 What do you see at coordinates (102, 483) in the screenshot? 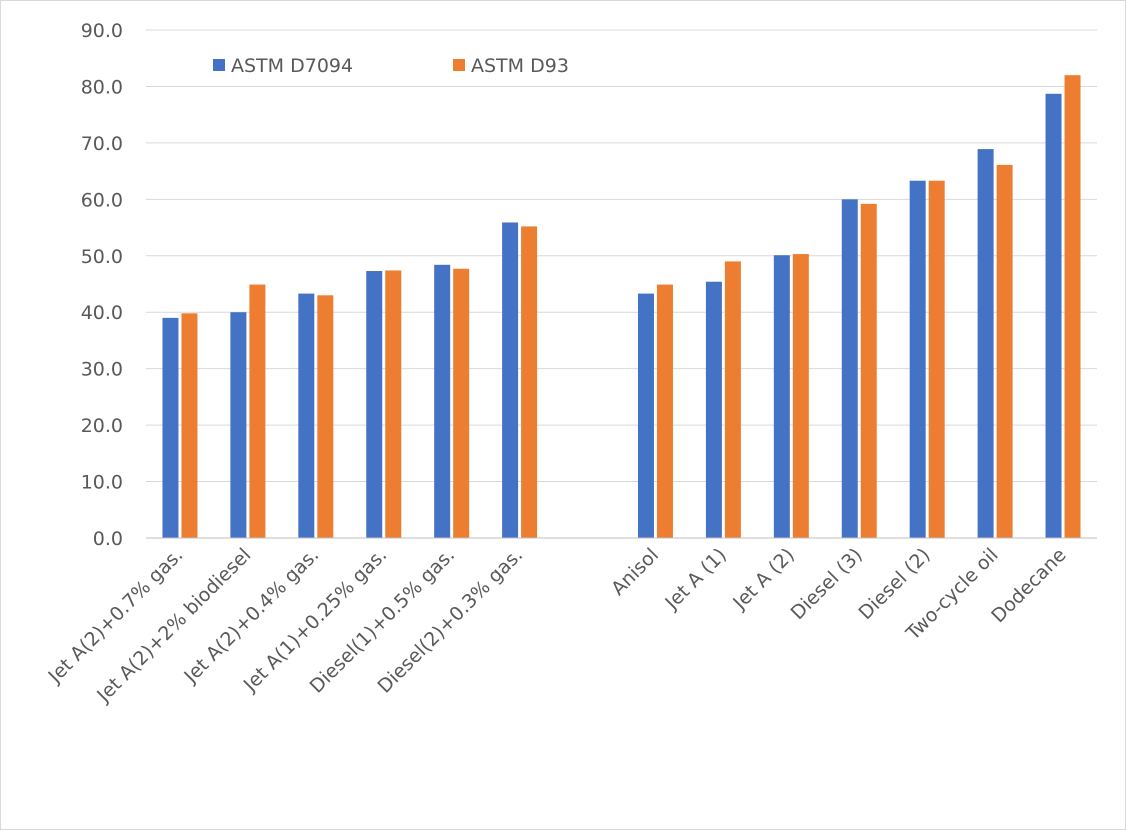
I see `y-tick-label: 10.0` at bounding box center [102, 483].